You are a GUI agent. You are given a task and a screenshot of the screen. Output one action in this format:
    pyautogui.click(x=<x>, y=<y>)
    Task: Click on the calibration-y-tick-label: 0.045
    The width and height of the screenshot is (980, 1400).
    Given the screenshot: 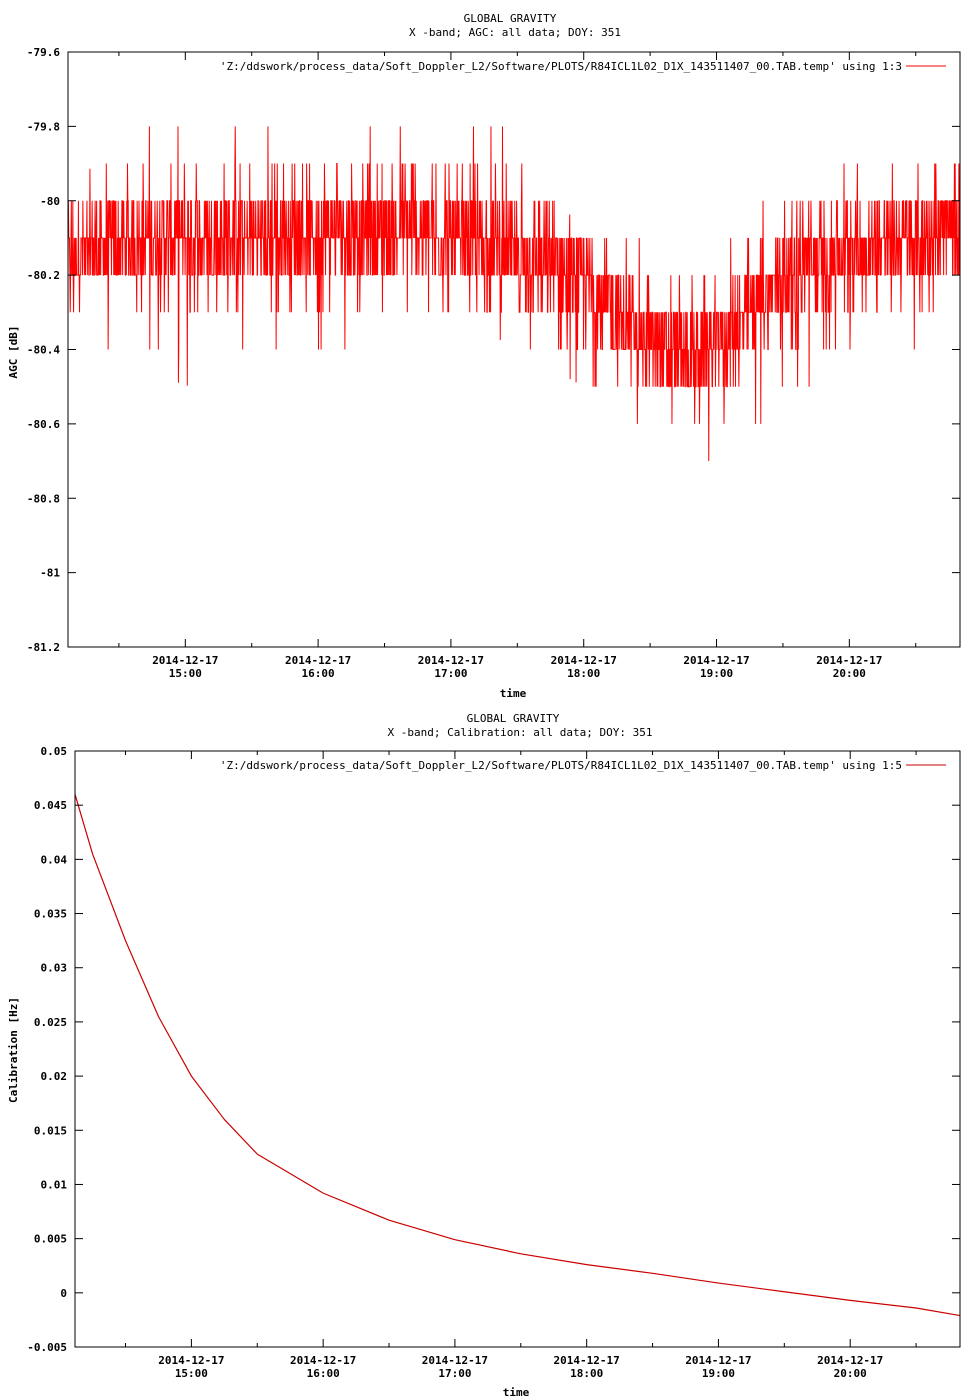 What is the action you would take?
    pyautogui.click(x=50, y=805)
    